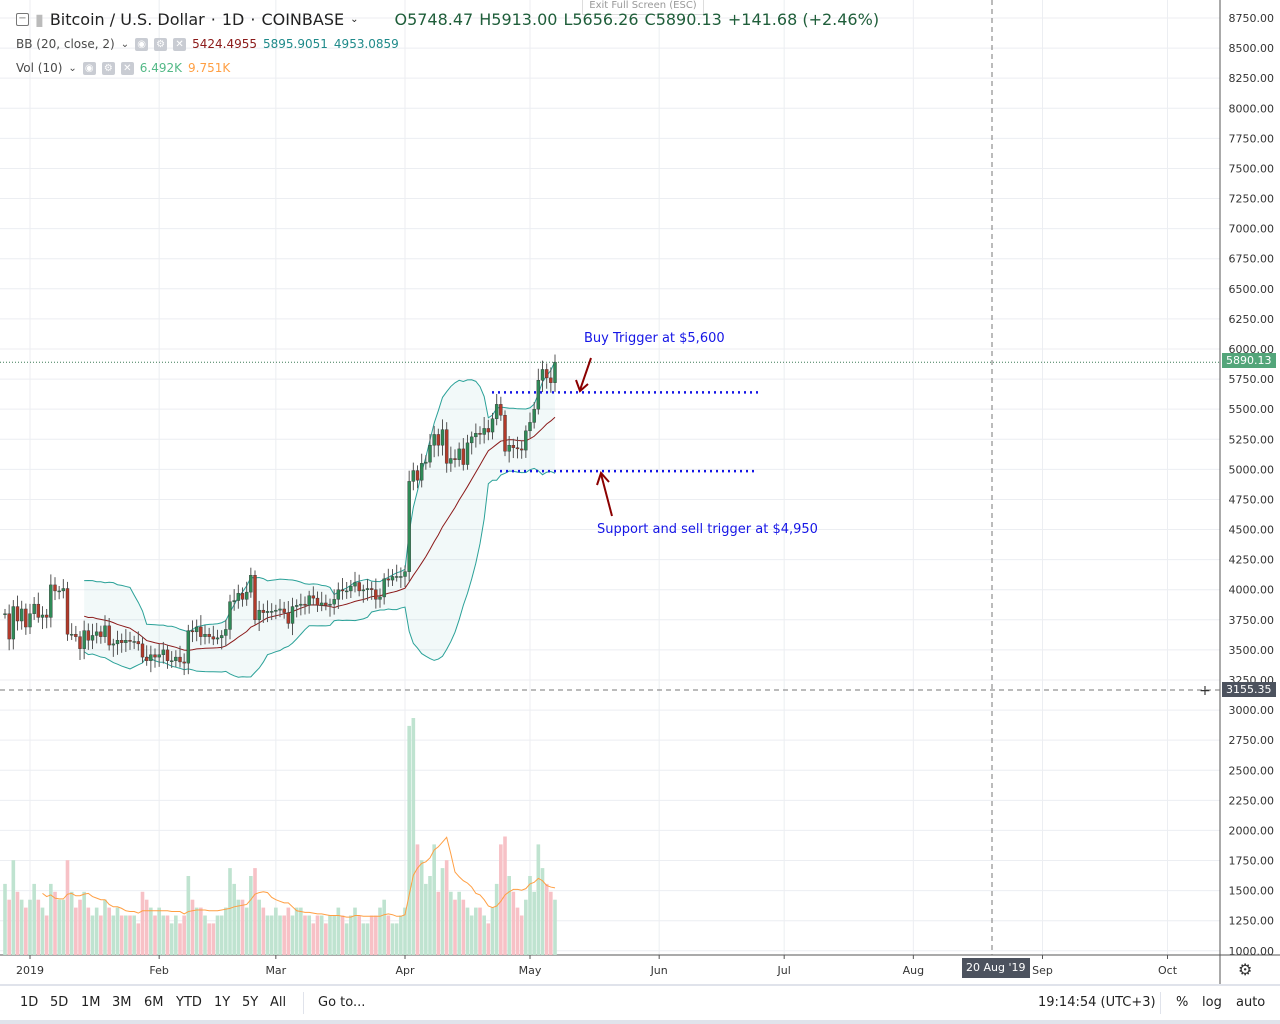  Describe the element at coordinates (91, 1002) in the screenshot. I see `range-1m: 1M` at that location.